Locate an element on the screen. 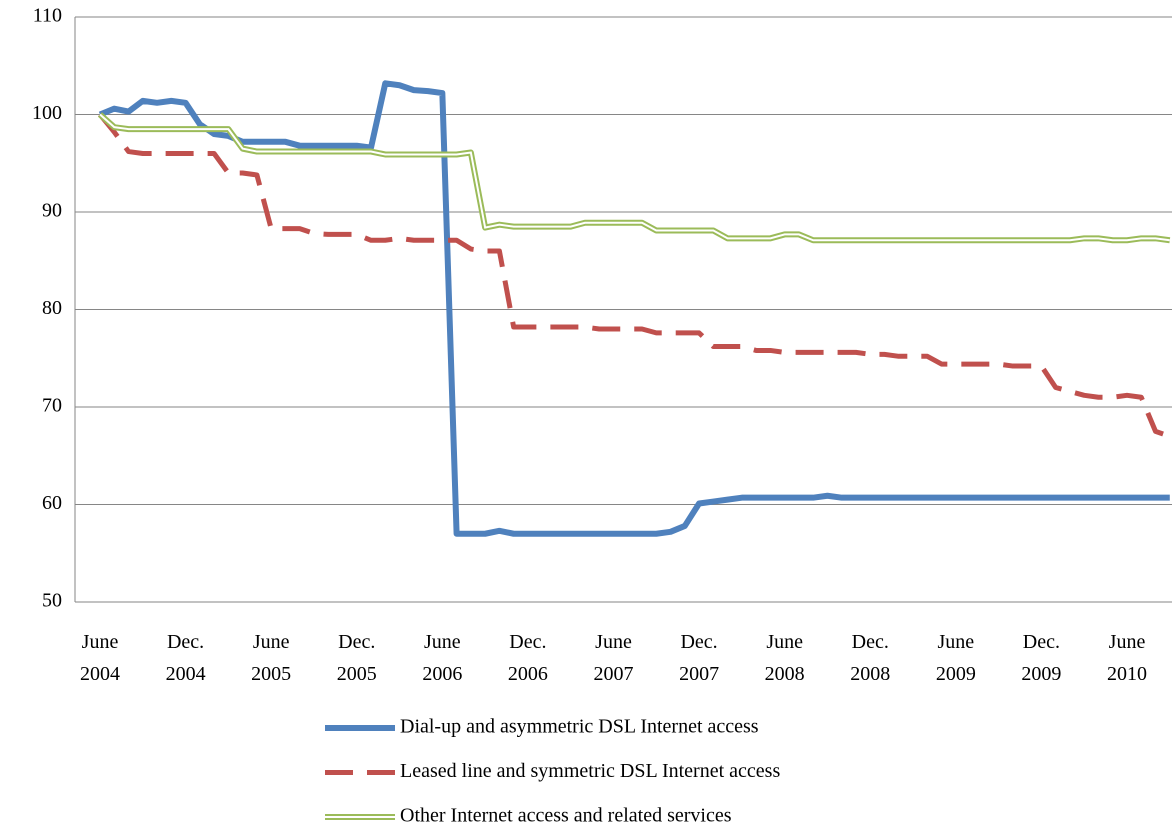  y-tick-label: 90 is located at coordinates (52, 211).